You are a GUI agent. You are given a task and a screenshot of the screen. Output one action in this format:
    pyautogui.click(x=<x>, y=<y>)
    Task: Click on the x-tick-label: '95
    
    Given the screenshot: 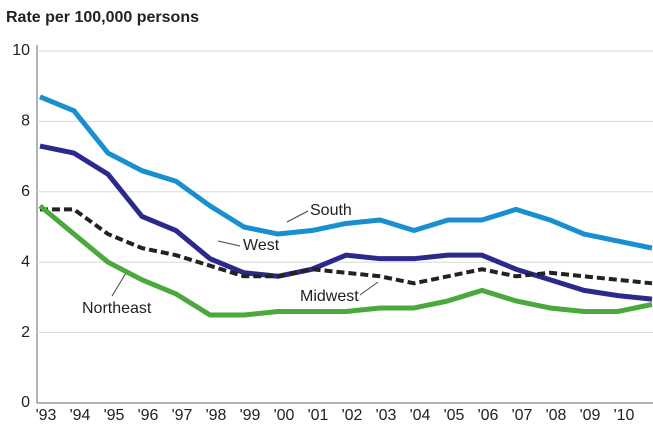 What is the action you would take?
    pyautogui.click(x=114, y=415)
    